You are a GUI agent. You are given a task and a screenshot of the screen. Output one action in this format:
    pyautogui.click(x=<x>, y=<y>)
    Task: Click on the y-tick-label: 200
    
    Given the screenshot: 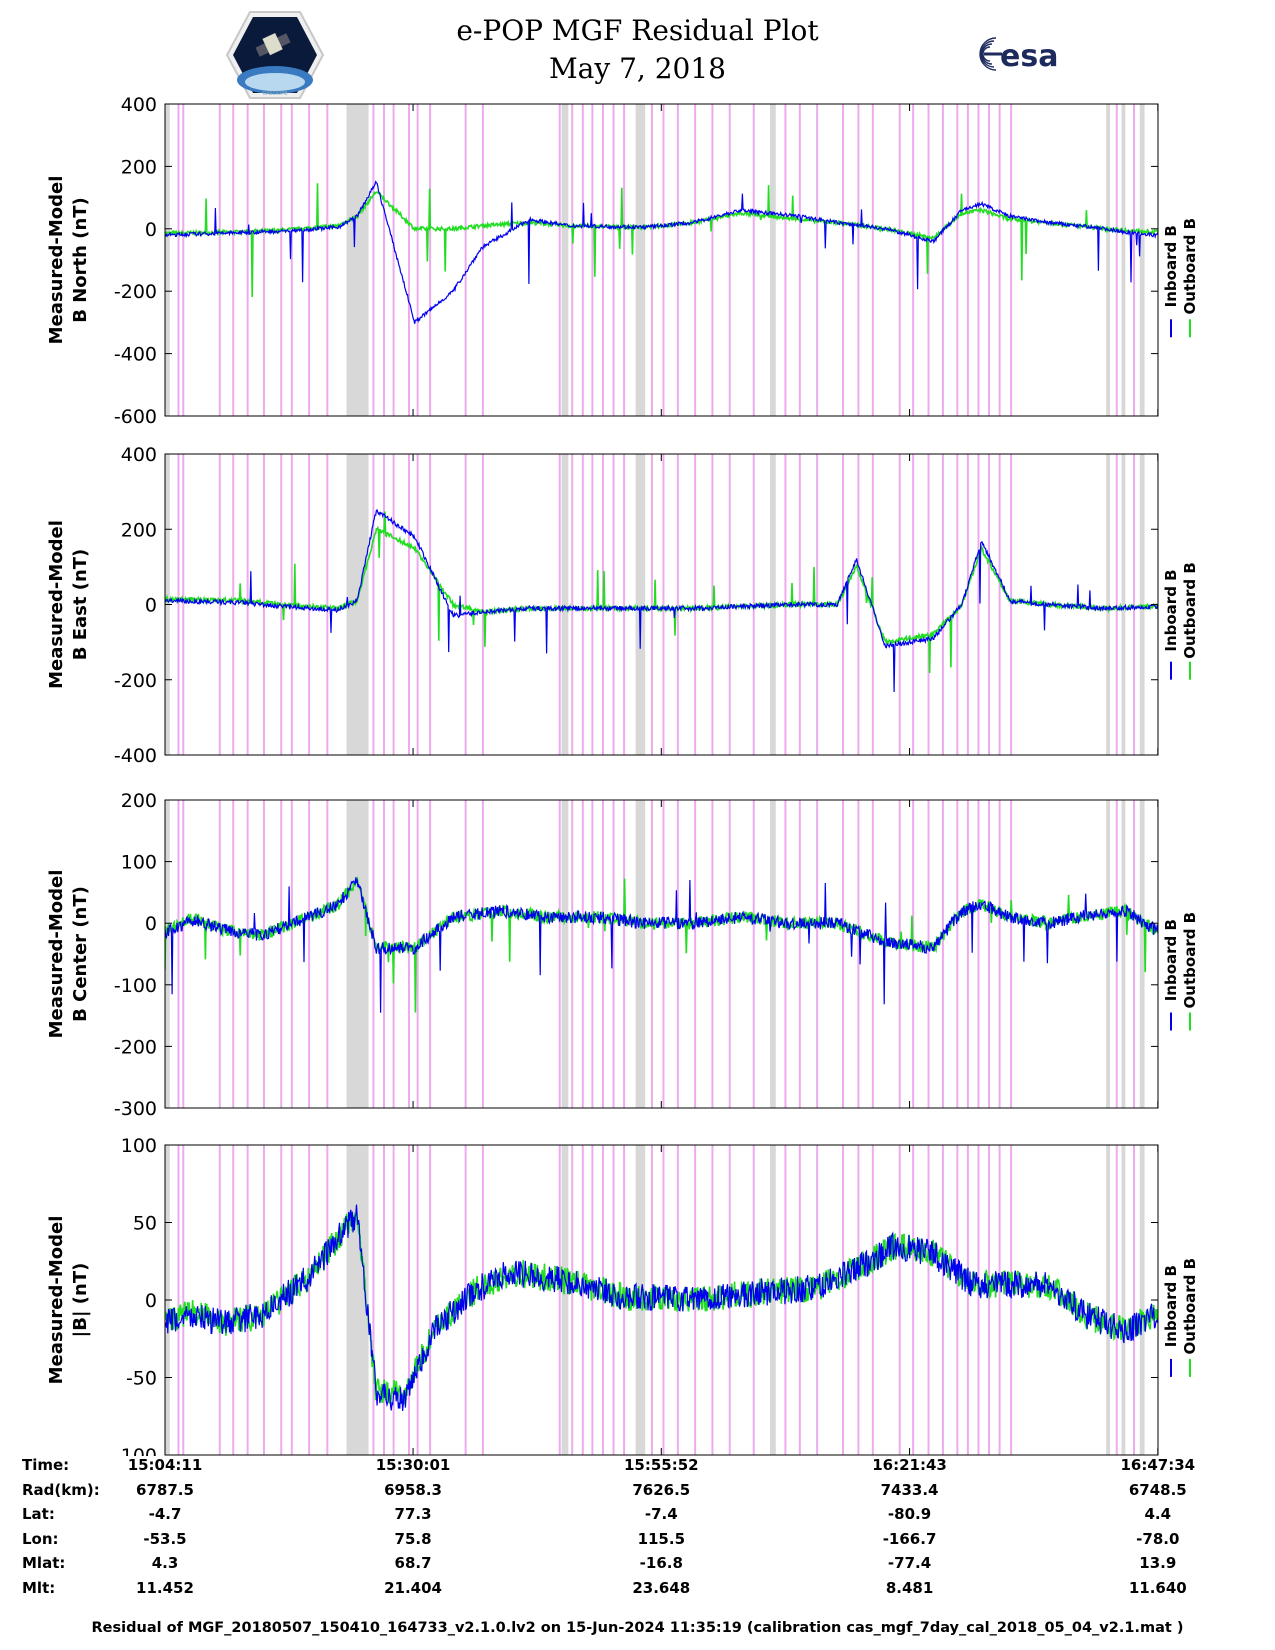 What is the action you would take?
    pyautogui.click(x=139, y=167)
    